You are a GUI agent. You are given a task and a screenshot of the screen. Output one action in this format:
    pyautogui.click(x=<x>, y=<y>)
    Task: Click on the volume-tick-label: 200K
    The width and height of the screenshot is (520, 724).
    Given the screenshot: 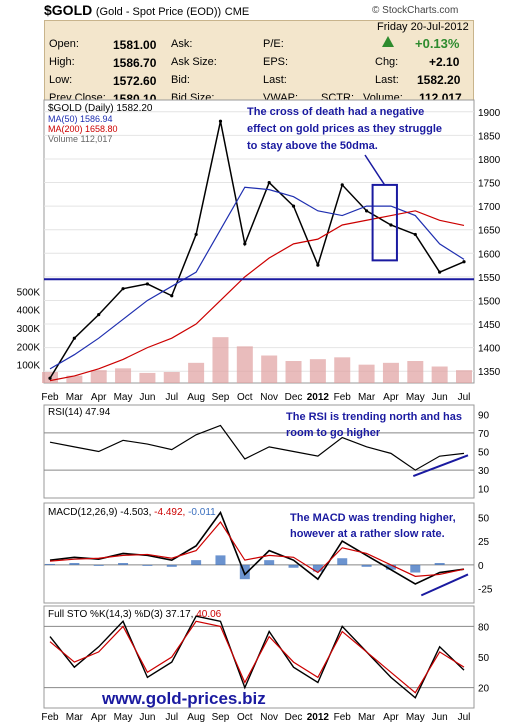 What is the action you would take?
    pyautogui.click(x=29, y=347)
    